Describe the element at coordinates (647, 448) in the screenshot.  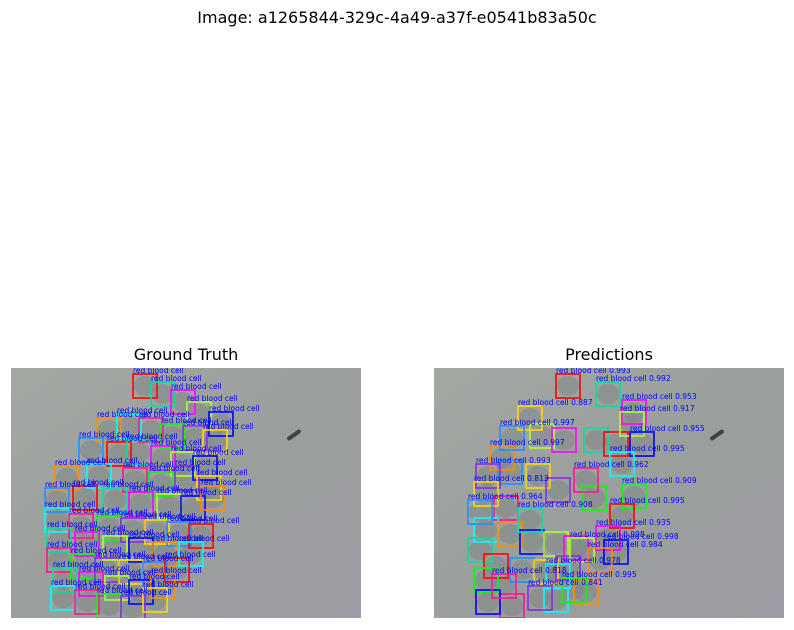
I see `prediction-label: red blood cell 0.995` at that location.